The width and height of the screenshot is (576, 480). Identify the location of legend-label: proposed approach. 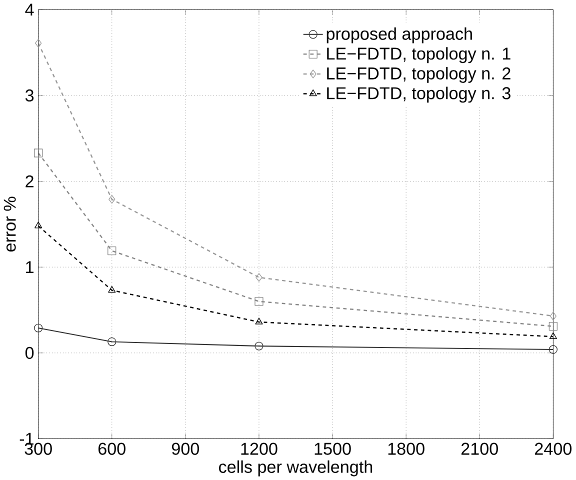
(399, 35).